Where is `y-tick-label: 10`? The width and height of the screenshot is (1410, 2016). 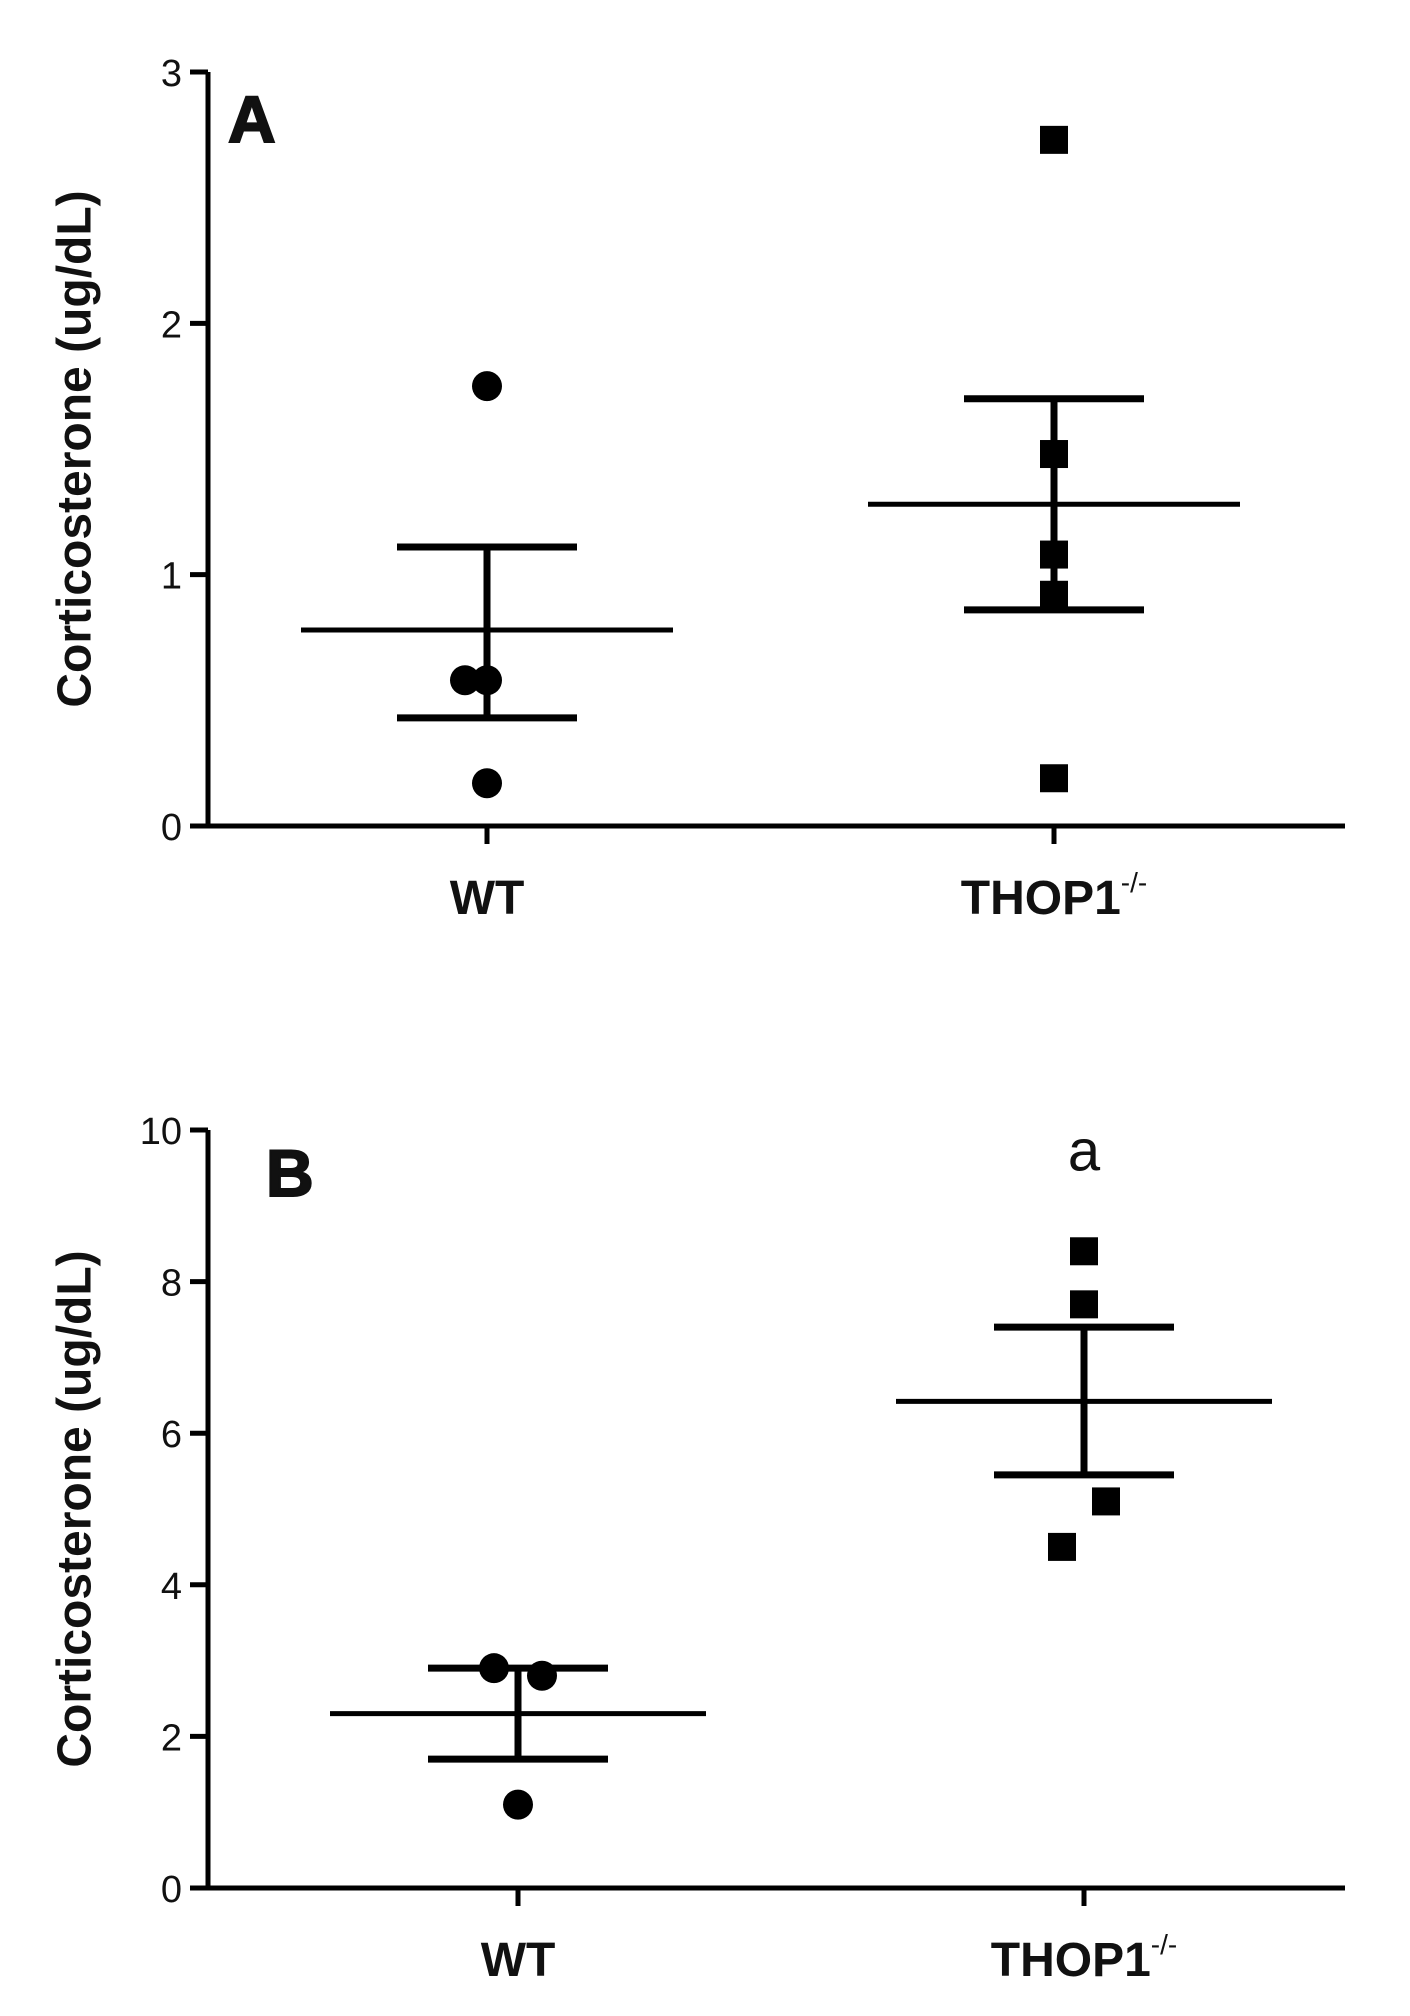 y-tick-label: 10 is located at coordinates (161, 1132).